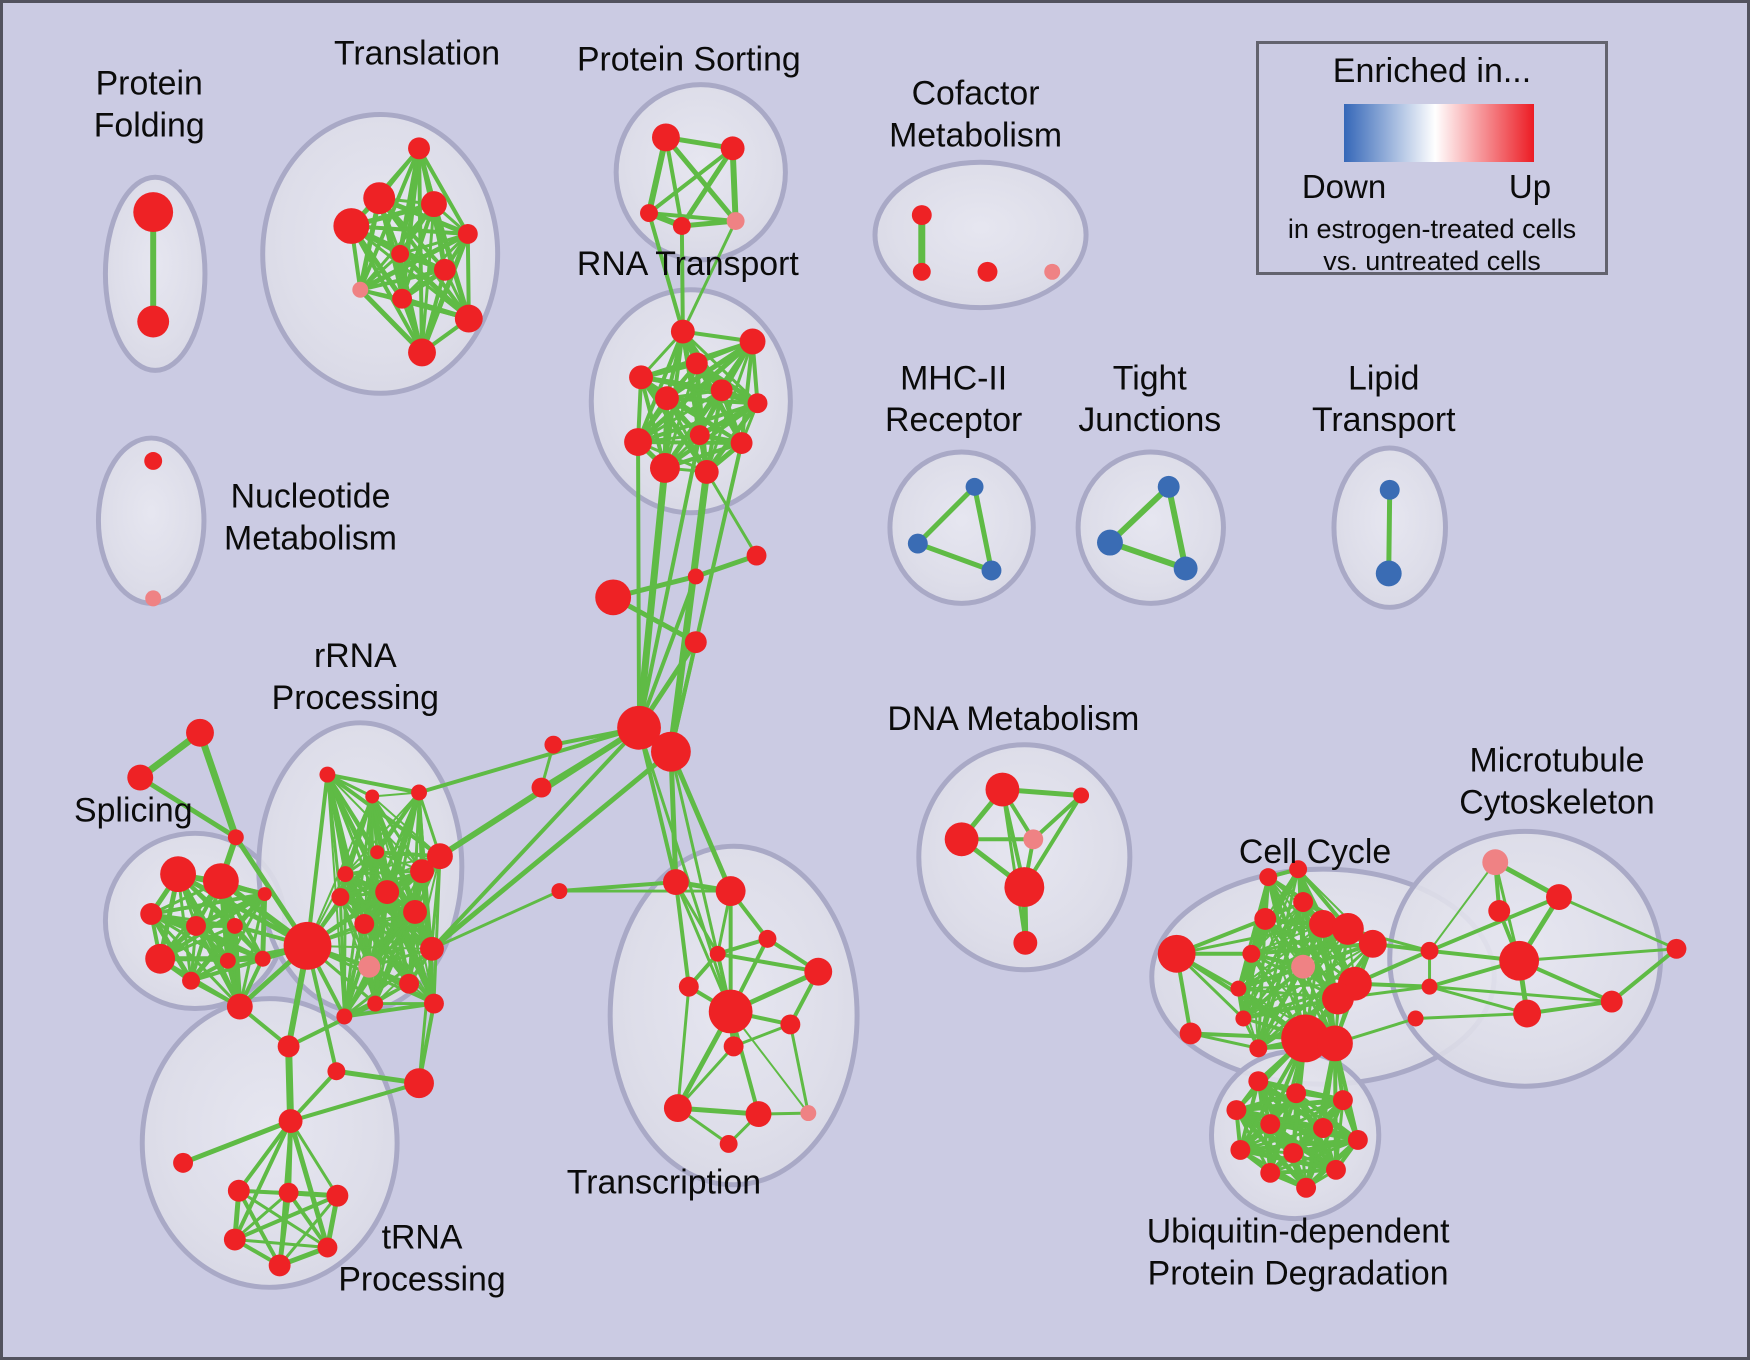 The height and width of the screenshot is (1360, 1750). I want to click on cluster-mhc-ii-receptor-ellipse, so click(961, 527).